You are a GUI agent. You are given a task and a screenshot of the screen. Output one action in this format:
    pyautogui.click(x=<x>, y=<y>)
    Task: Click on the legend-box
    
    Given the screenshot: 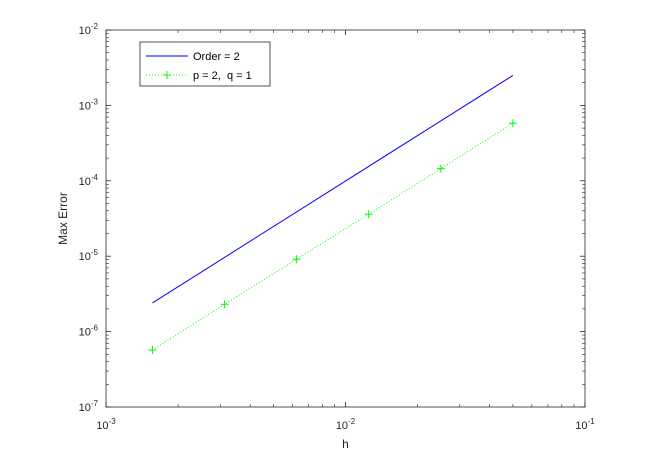 What is the action you would take?
    pyautogui.click(x=205, y=64)
    